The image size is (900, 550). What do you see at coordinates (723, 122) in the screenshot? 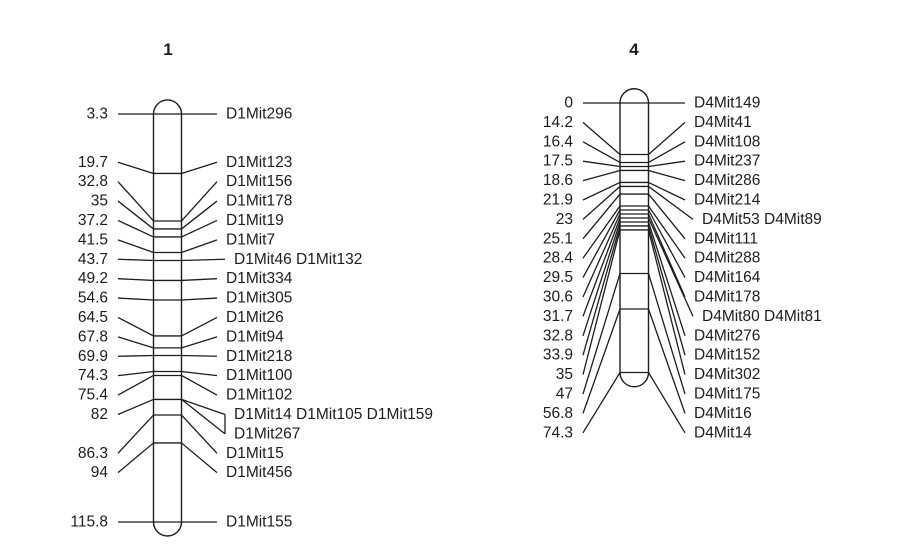
I see `marker-label: D4Mit41` at bounding box center [723, 122].